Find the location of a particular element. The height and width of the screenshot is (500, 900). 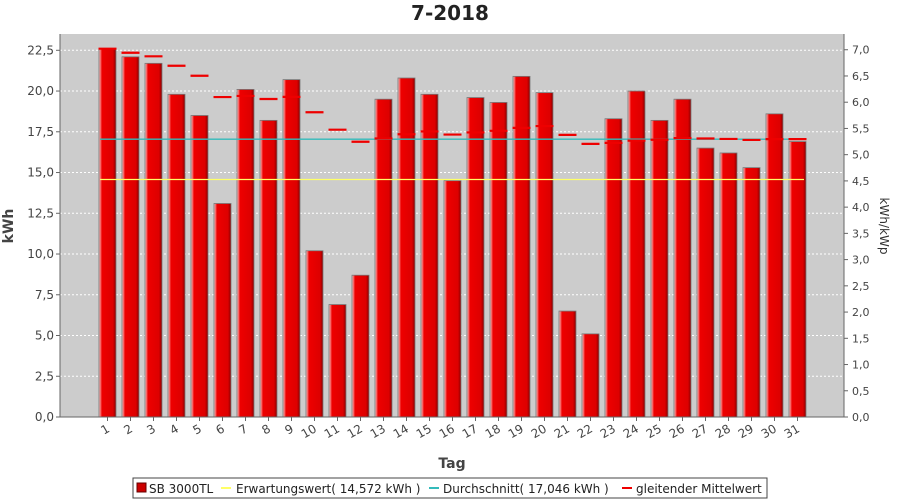

x-tick-label: 9 is located at coordinates (289, 429).